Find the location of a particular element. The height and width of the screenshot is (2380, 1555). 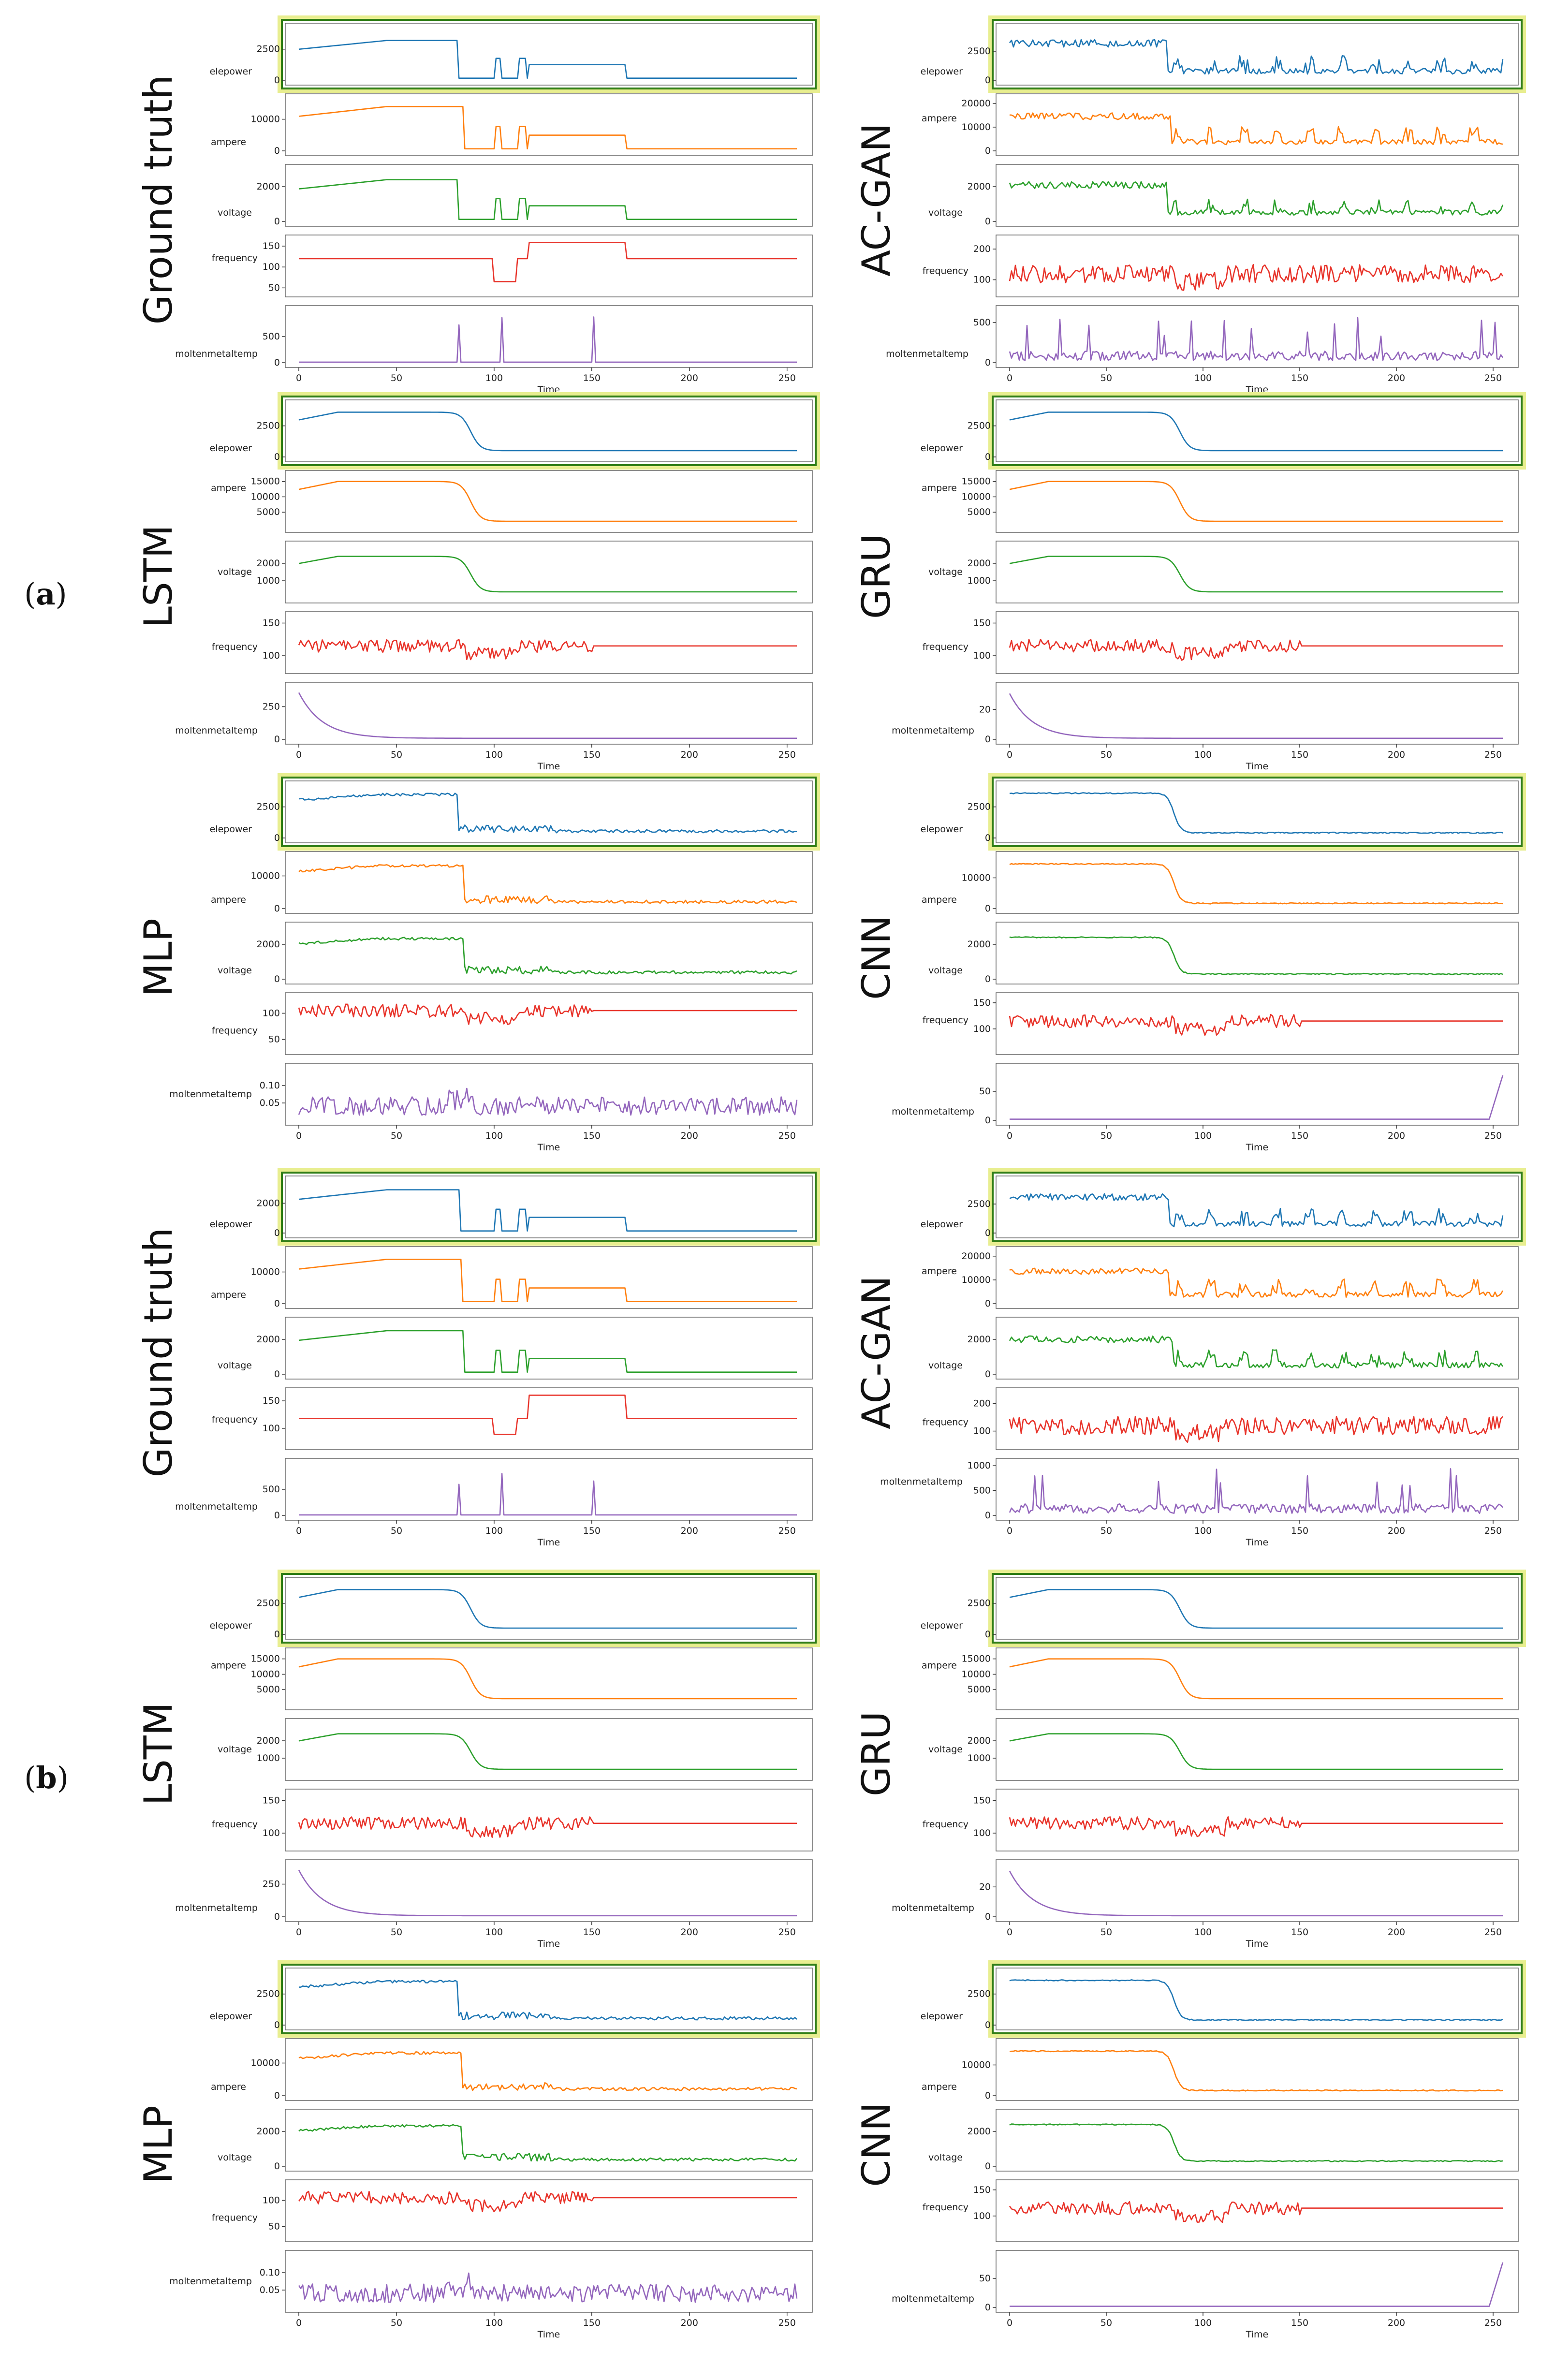

y-tick-label: 50 is located at coordinates (985, 1091).